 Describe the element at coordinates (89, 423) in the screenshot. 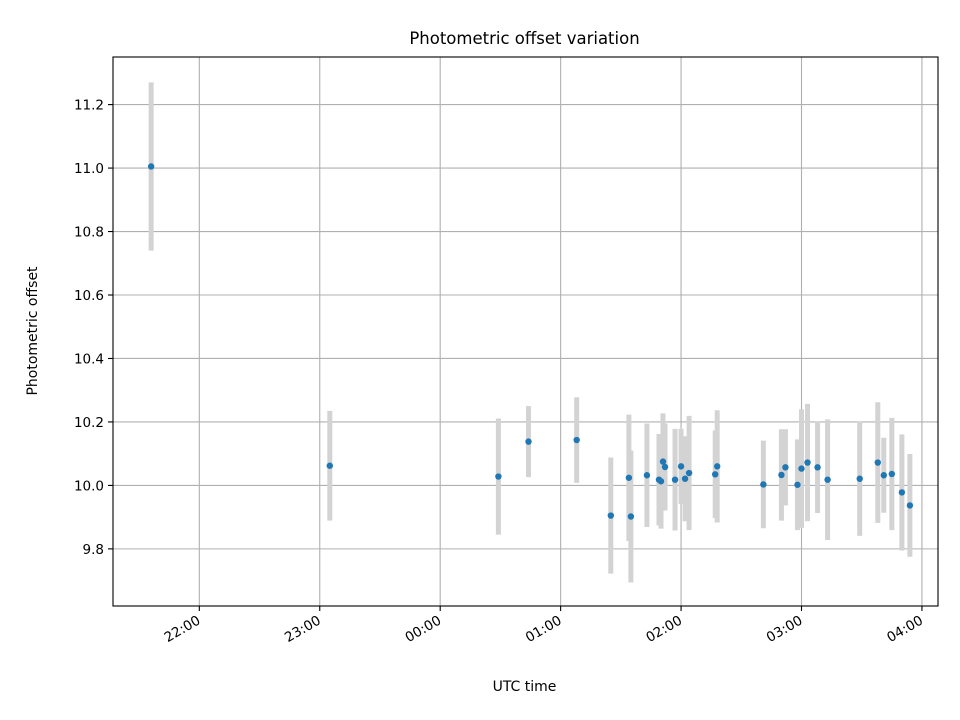

I see `y-tick-label: 10.2` at that location.